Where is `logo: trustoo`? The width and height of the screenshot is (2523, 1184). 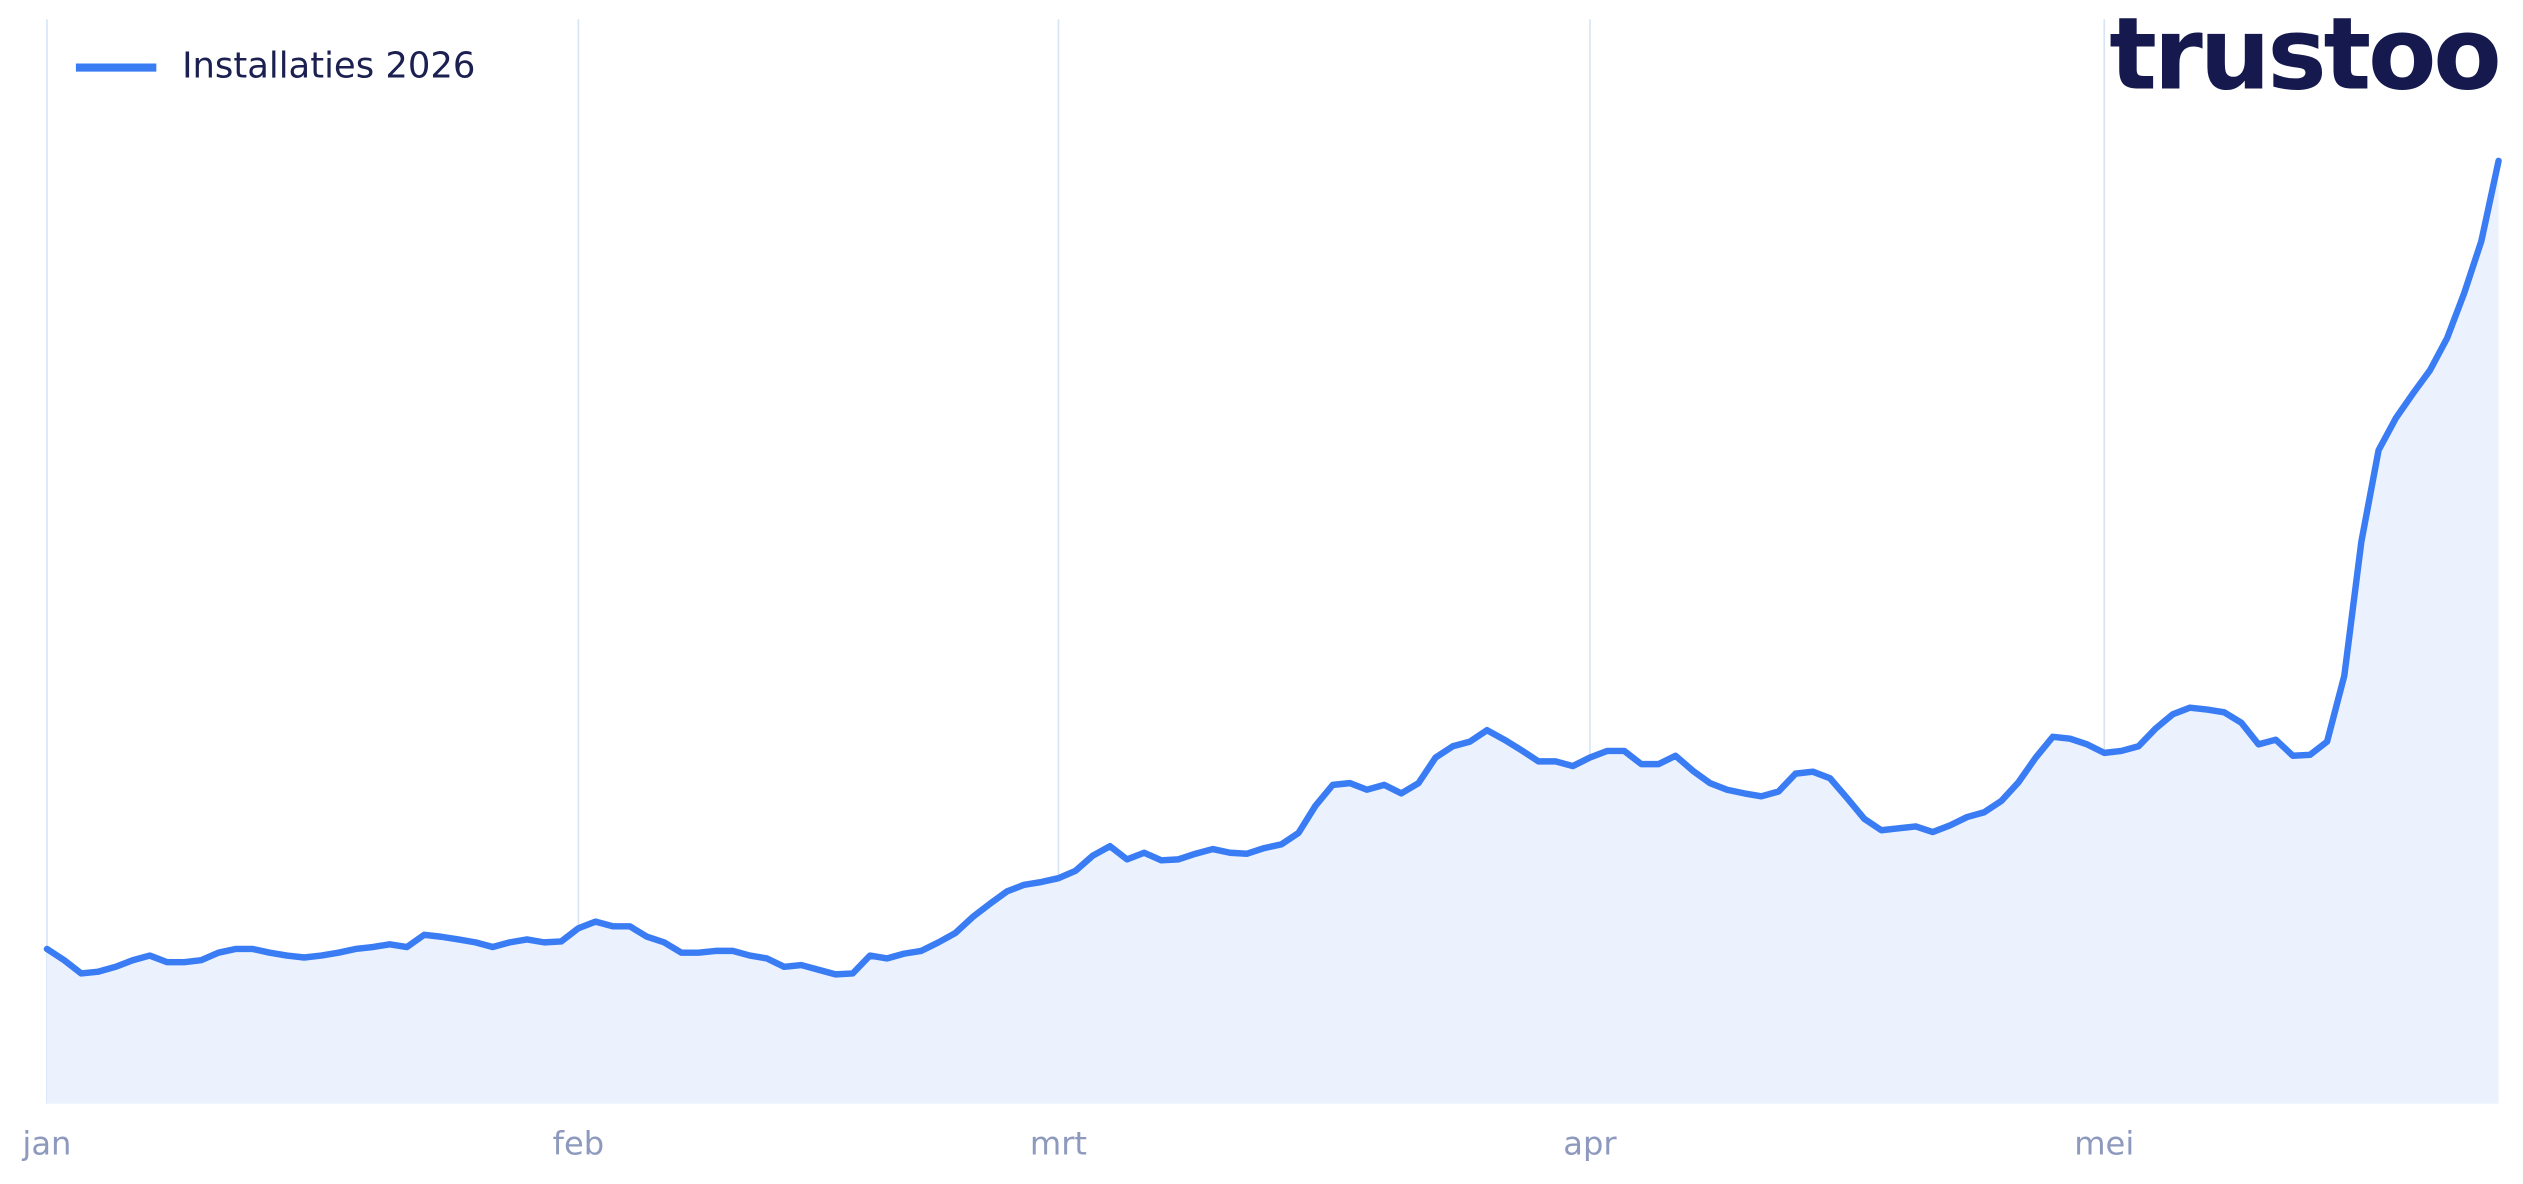 logo: trustoo is located at coordinates (2303, 56).